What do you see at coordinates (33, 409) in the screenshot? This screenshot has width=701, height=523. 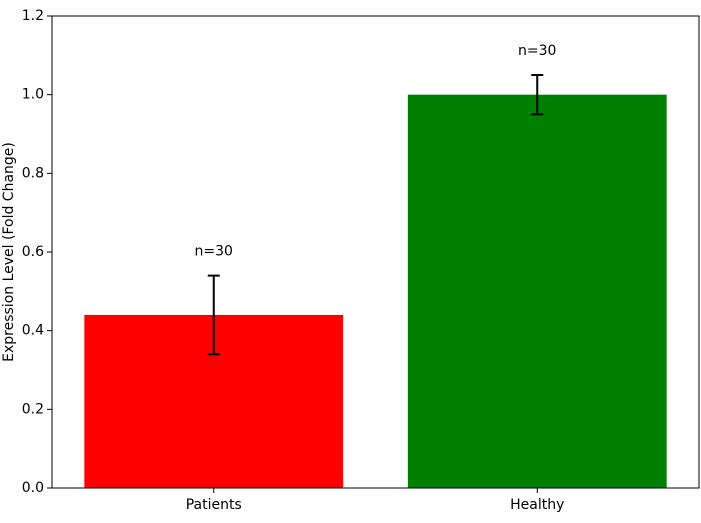 I see `y-tick-label: 0.2` at bounding box center [33, 409].